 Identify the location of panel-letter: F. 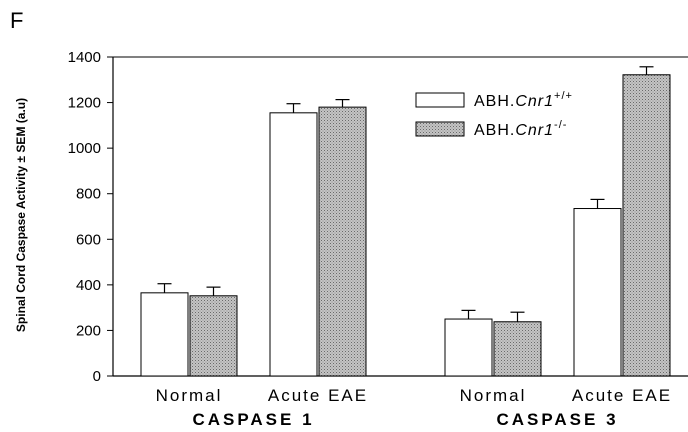
(16, 20).